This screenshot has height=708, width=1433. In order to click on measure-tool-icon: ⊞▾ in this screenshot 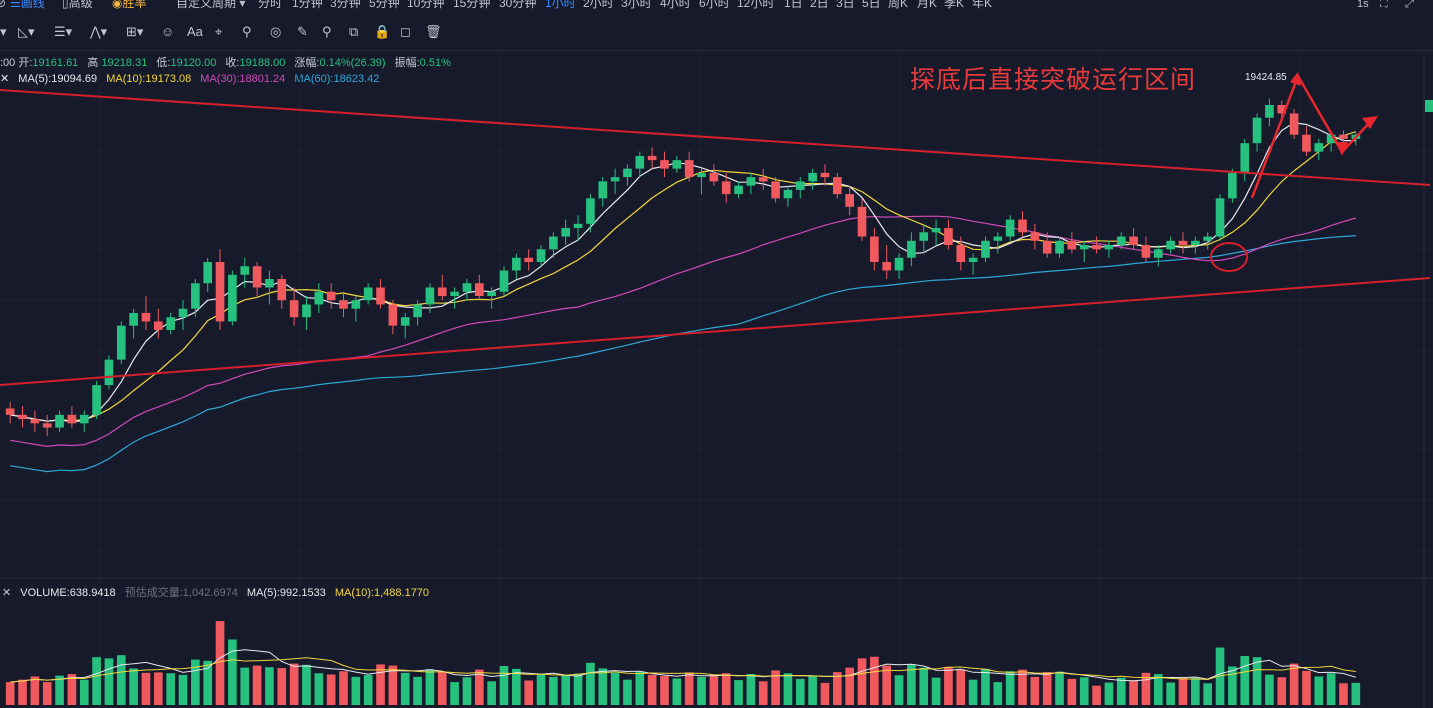, I will do `click(135, 31)`.